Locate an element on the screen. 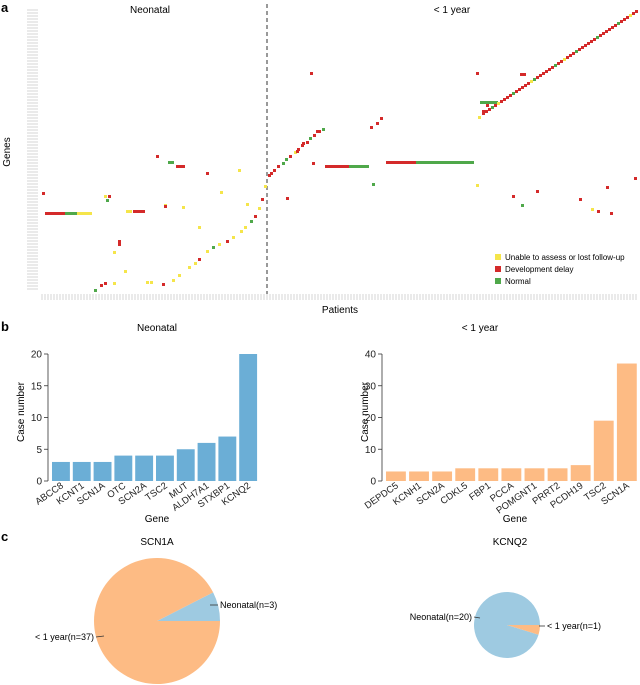 The width and height of the screenshot is (640, 685). legend-swatch-normal is located at coordinates (498, 281).